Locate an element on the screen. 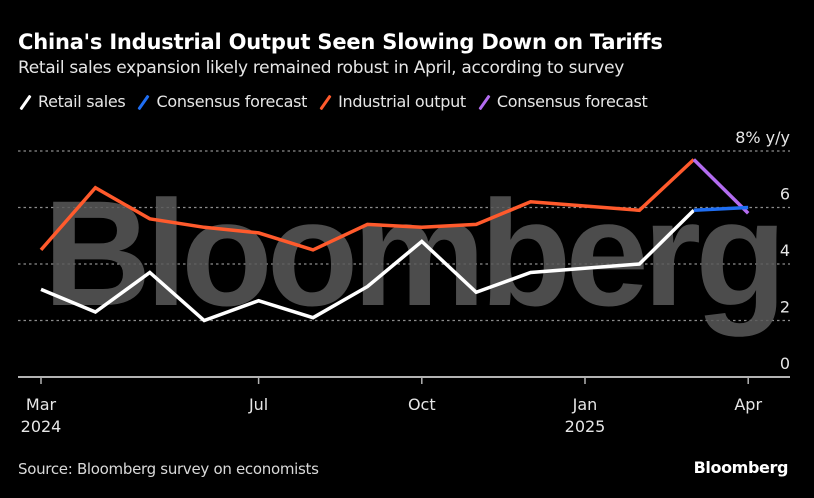 The width and height of the screenshot is (814, 498). bloomberg-logo: Bloomberg is located at coordinates (741, 467).